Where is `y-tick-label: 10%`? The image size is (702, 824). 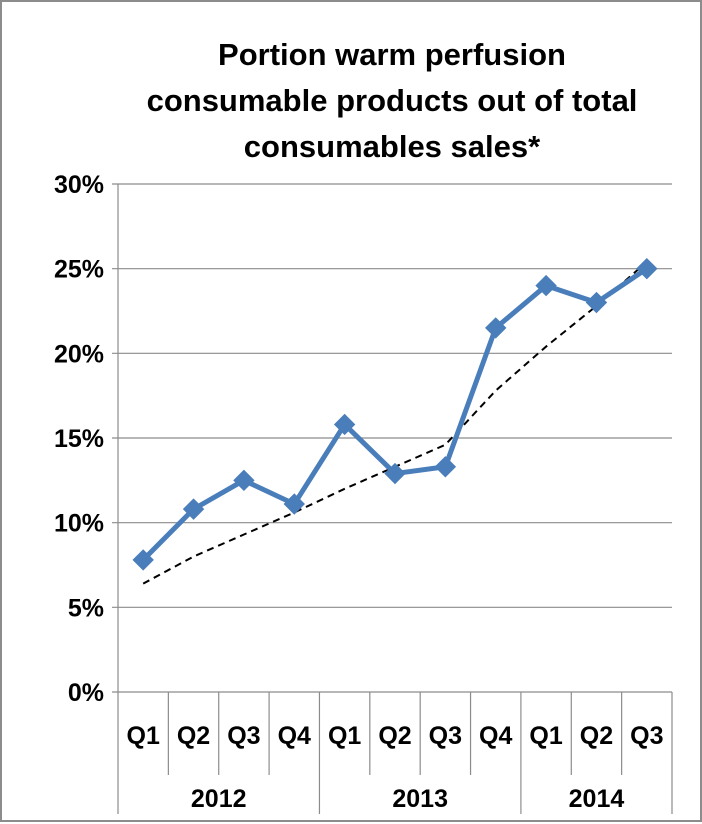 y-tick-label: 10% is located at coordinates (79, 524).